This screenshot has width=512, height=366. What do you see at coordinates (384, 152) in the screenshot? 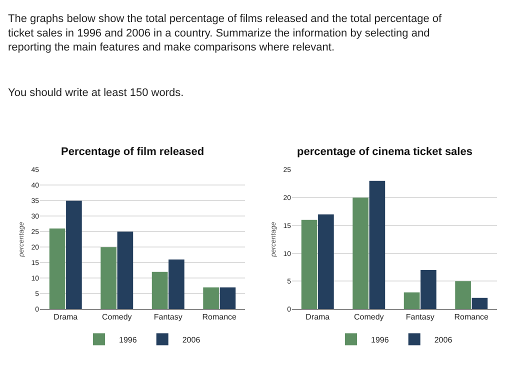
I see `chart-title: percentage of cinema ticket sales` at bounding box center [384, 152].